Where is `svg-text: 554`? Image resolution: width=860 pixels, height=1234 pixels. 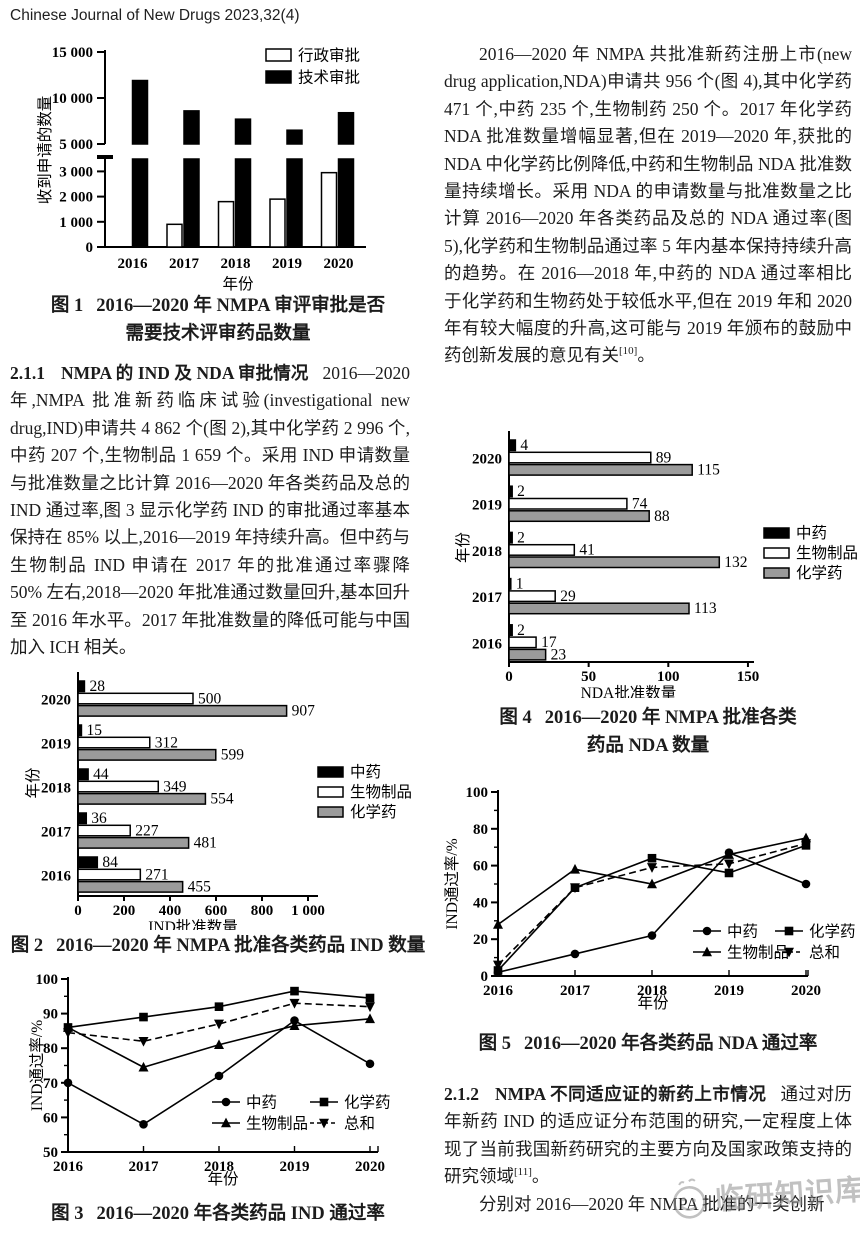 svg-text: 554 is located at coordinates (222, 799).